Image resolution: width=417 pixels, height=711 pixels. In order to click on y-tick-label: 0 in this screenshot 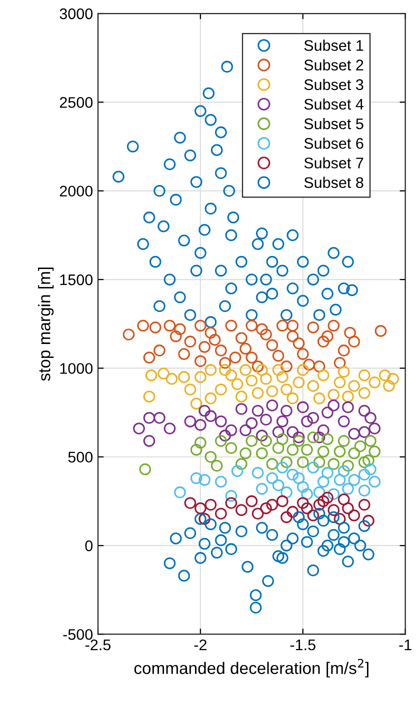, I will do `click(89, 546)`.